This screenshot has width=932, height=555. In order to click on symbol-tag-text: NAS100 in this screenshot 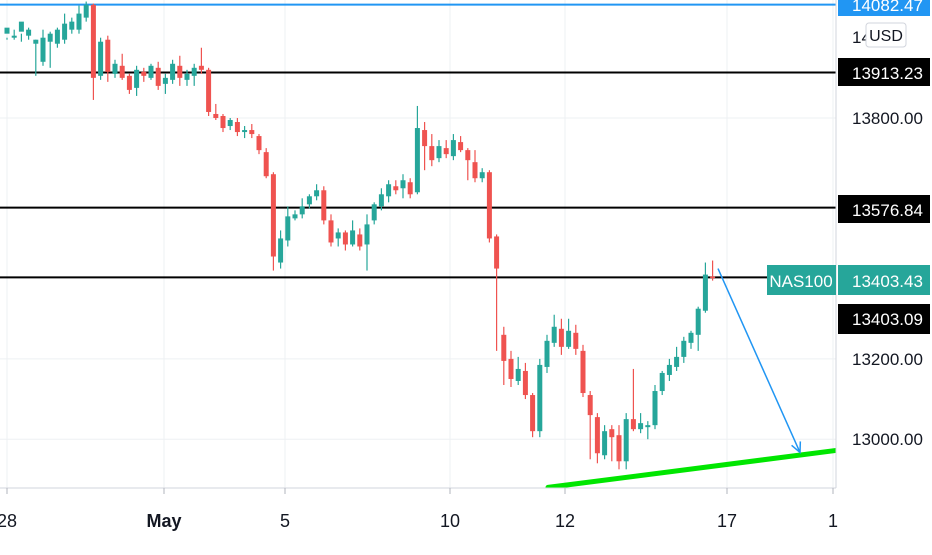, I will do `click(800, 281)`.